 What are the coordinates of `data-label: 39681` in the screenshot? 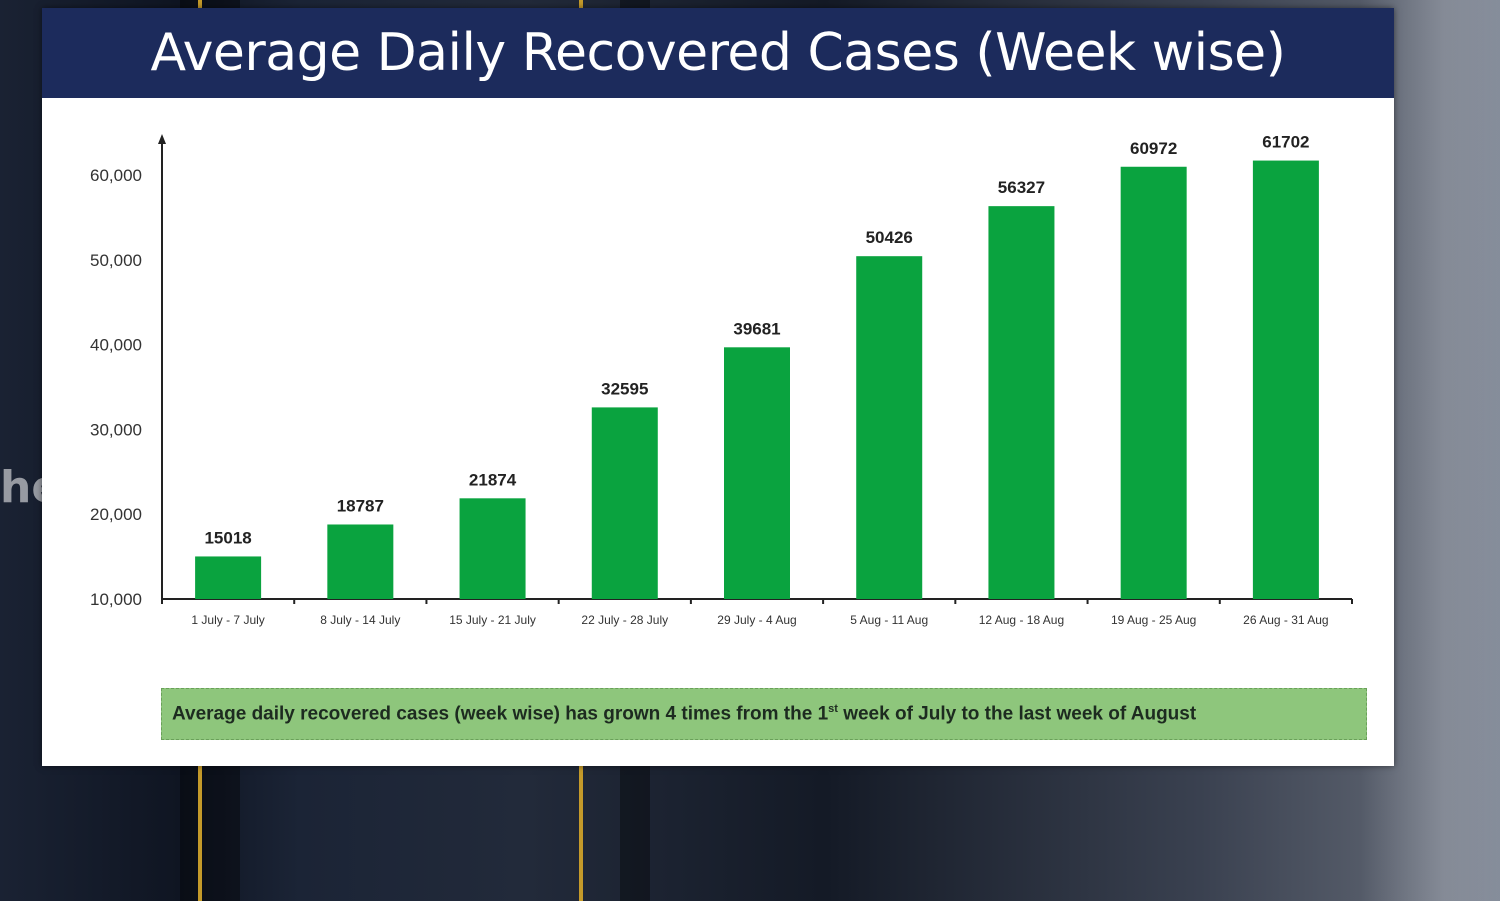 It's located at (756, 328).